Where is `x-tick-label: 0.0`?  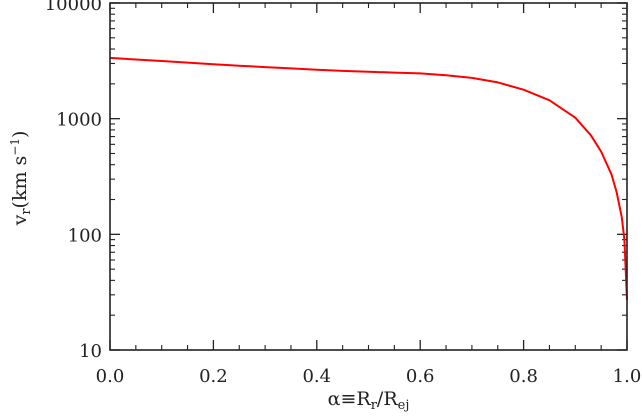
x-tick-label: 0.0 is located at coordinates (110, 376).